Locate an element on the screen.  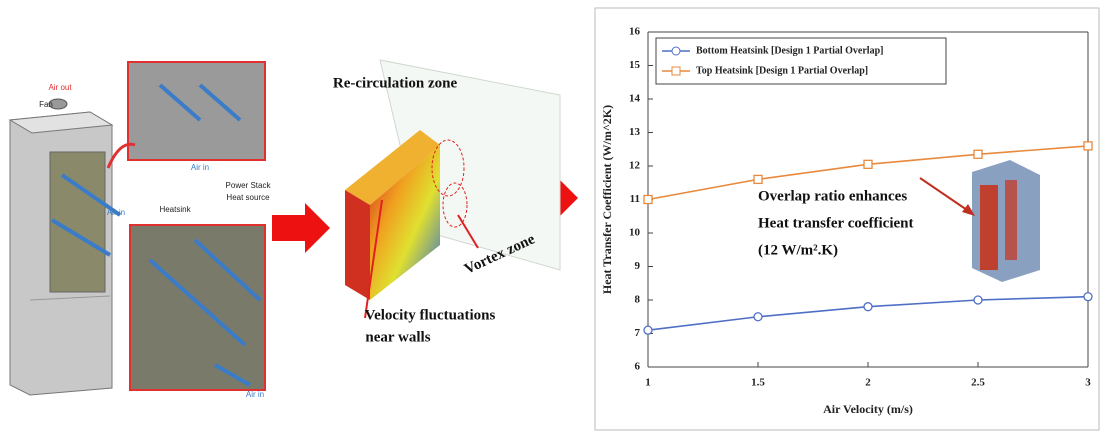
y-tick-label: 10 is located at coordinates (635, 233).